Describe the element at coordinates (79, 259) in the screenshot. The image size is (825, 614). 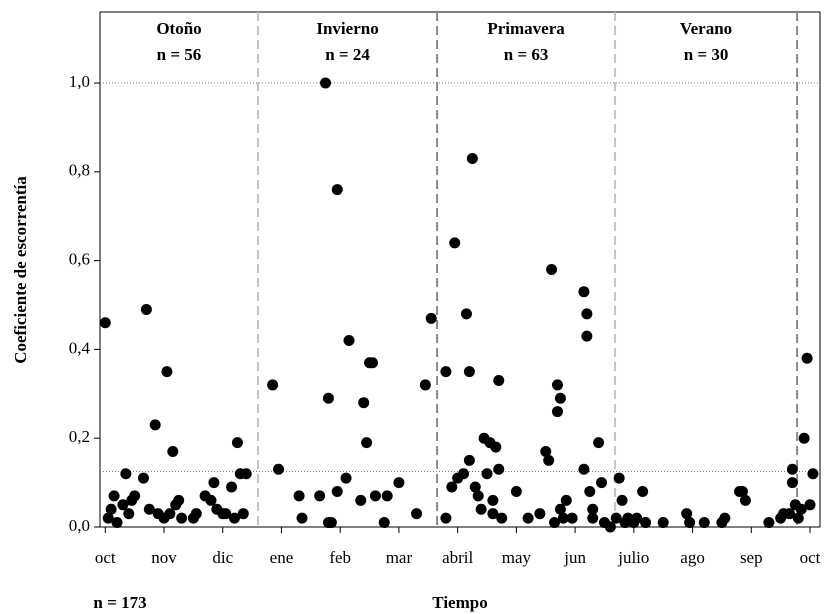
I see `y-tick-label: 0,6` at that location.